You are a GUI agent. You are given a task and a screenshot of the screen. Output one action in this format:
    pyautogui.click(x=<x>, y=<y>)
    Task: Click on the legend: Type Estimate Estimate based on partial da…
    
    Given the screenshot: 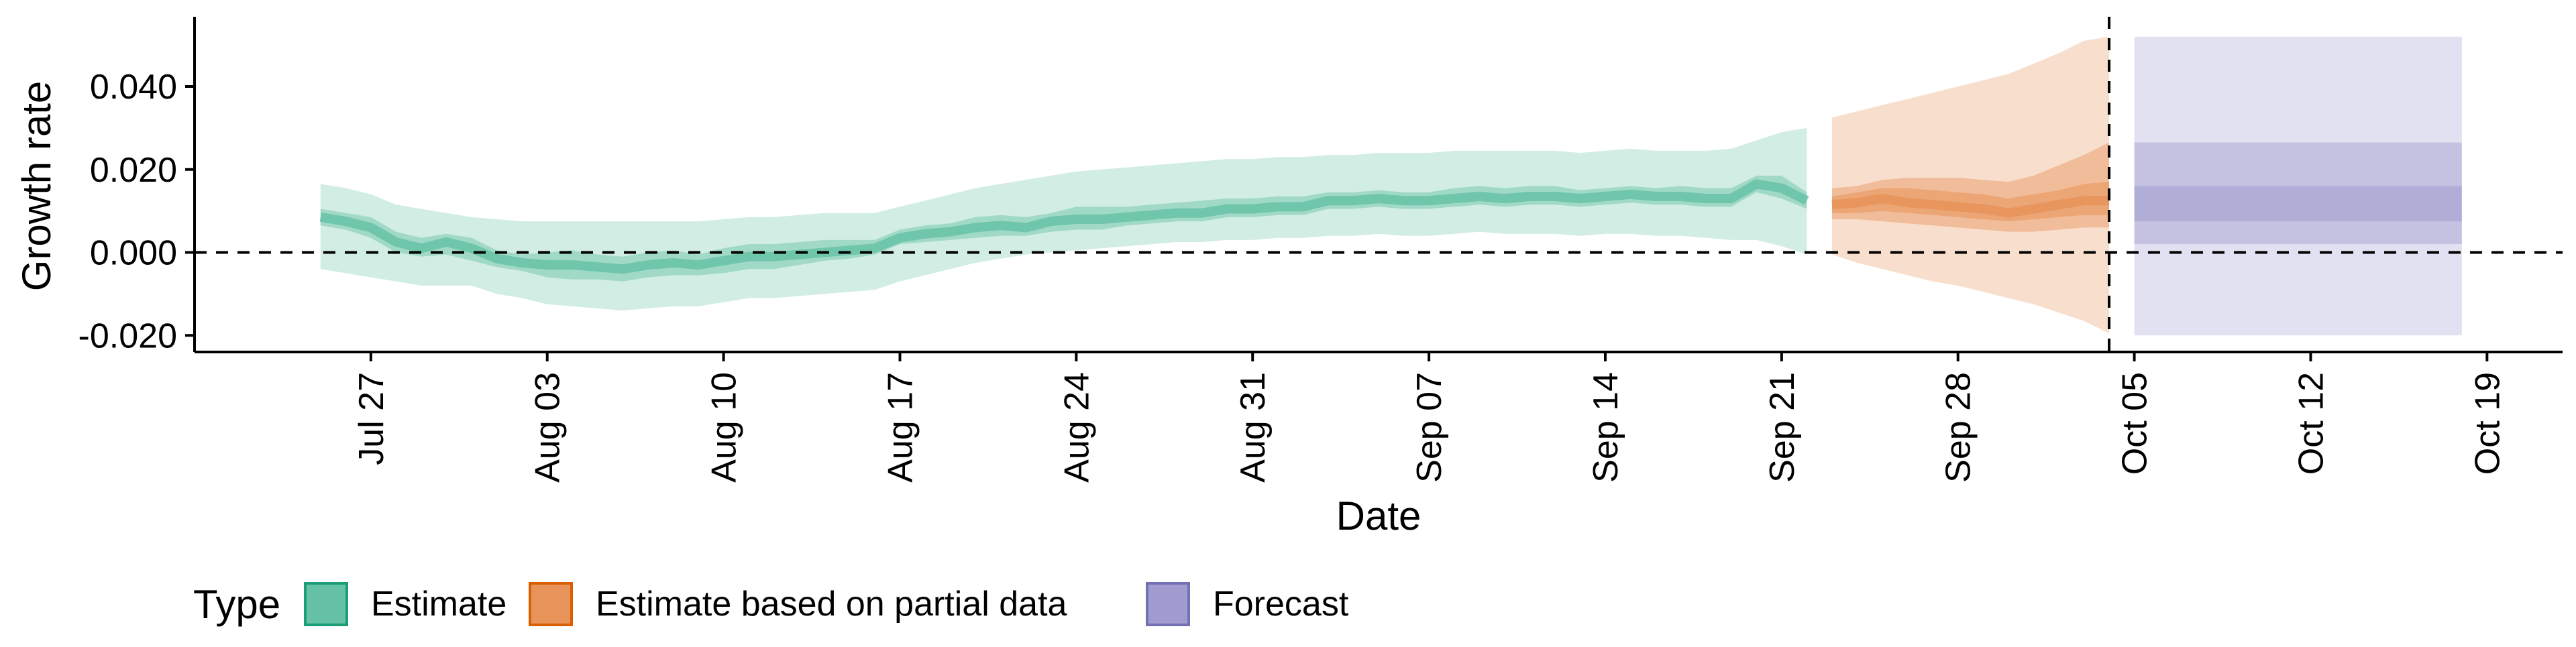 What is the action you would take?
    pyautogui.click(x=771, y=604)
    